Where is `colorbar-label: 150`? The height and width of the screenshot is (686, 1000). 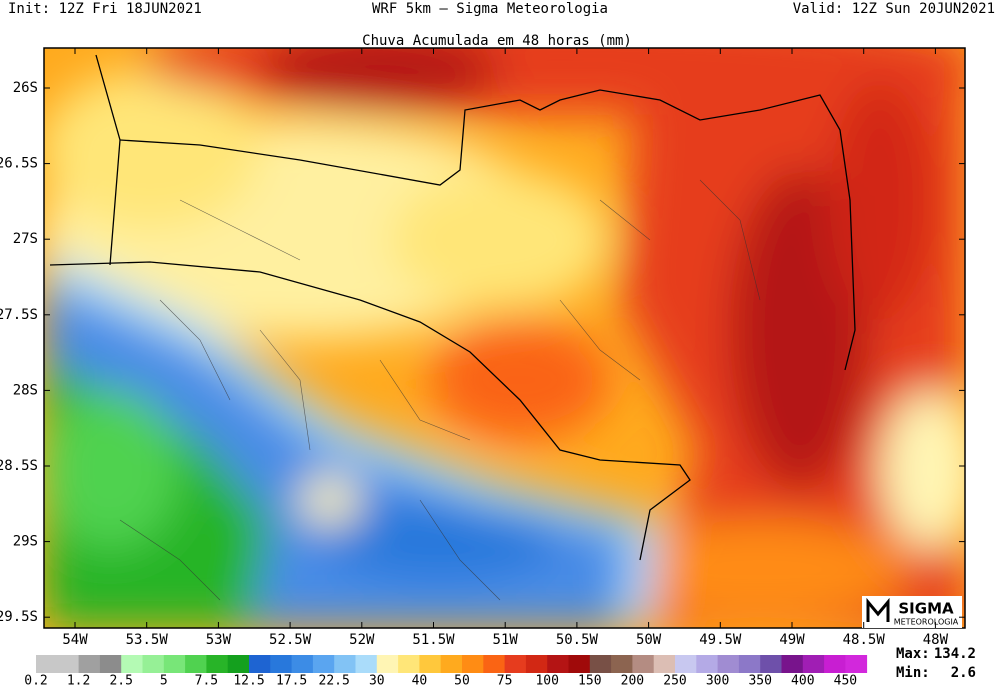
colorbar-label: 150 is located at coordinates (589, 680).